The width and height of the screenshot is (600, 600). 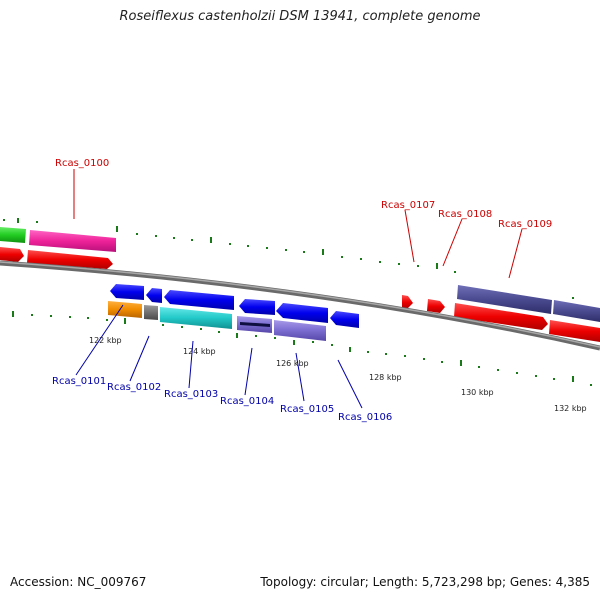 What do you see at coordinates (465, 214) in the screenshot?
I see `gene-tag: Rcas_0108` at bounding box center [465, 214].